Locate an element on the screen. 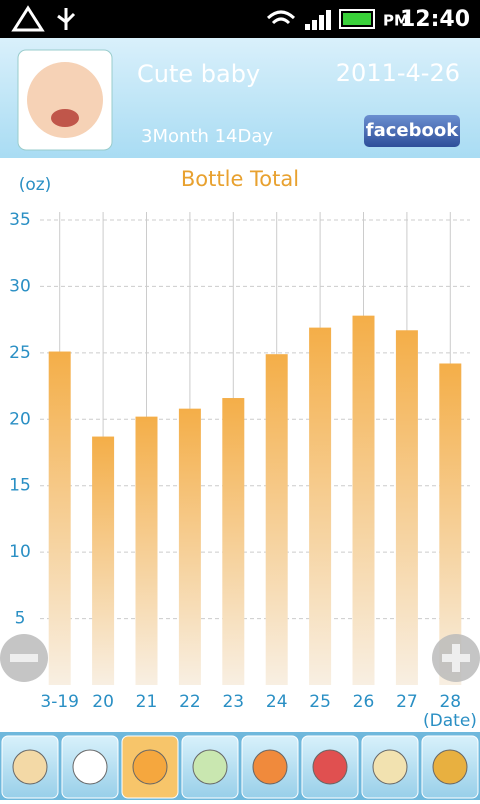 Image resolution: width=480 pixels, height=804 pixels. y-tick-label: 10 is located at coordinates (20, 552).